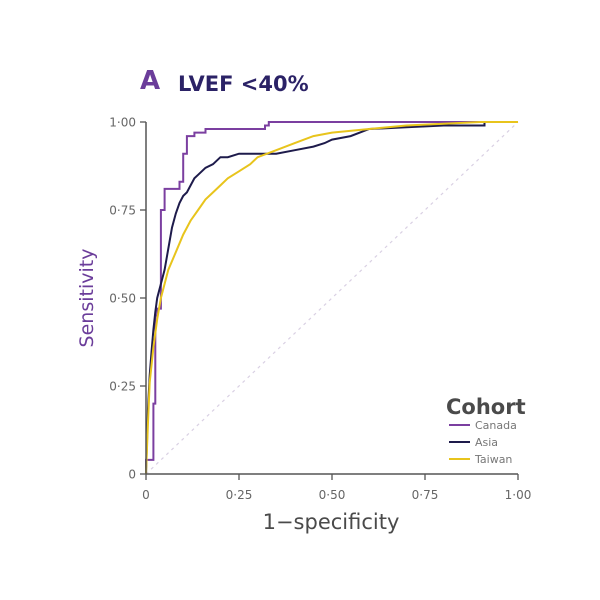 The width and height of the screenshot is (600, 600). I want to click on x-tick-label: 0, so click(146, 495).